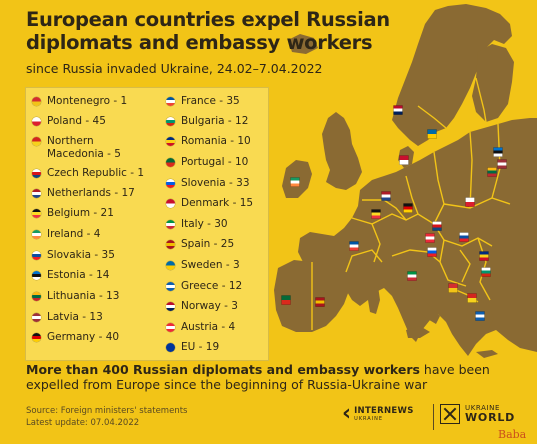  Describe the element at coordinates (83, 423) in the screenshot. I see `update-note: Latest update: 07.04.2022` at that location.